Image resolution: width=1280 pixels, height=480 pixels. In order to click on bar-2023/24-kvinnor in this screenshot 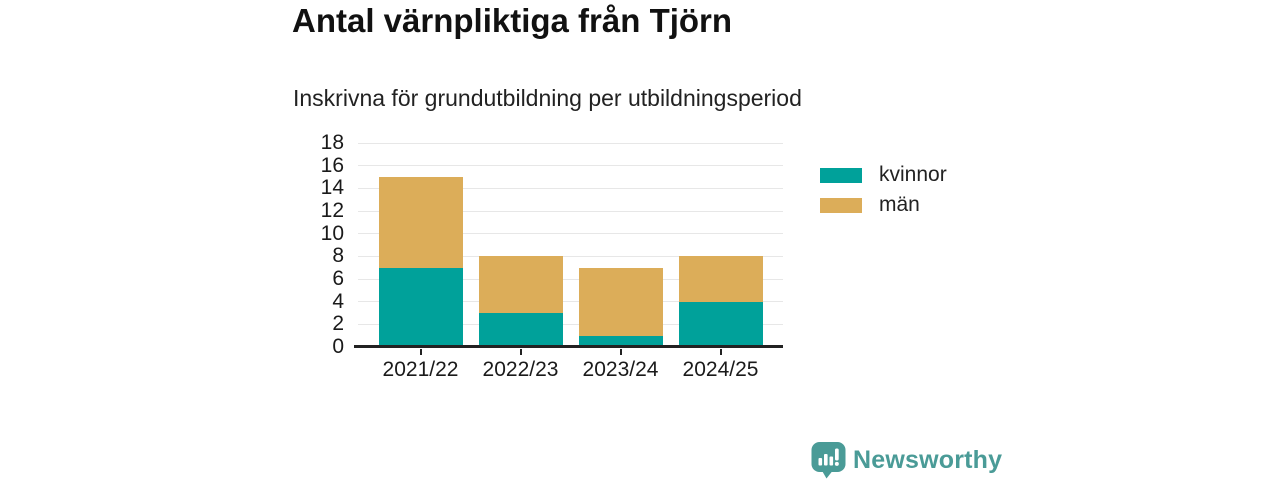, I will do `click(620, 341)`.